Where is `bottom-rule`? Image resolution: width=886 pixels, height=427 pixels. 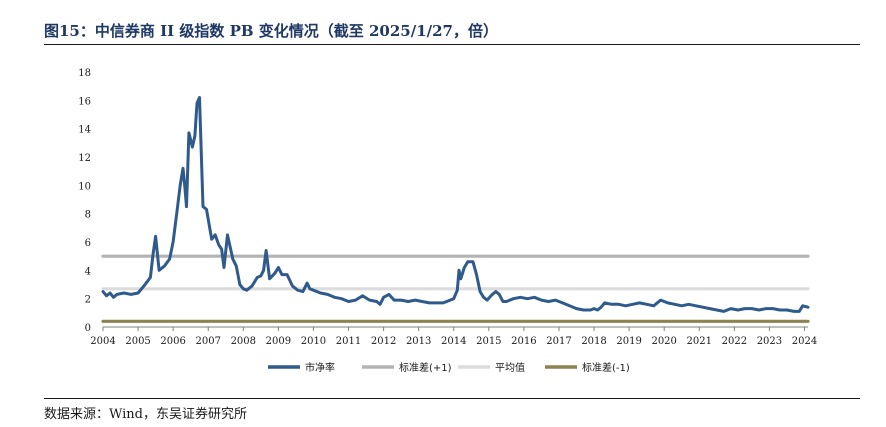
bottom-rule is located at coordinates (452, 398).